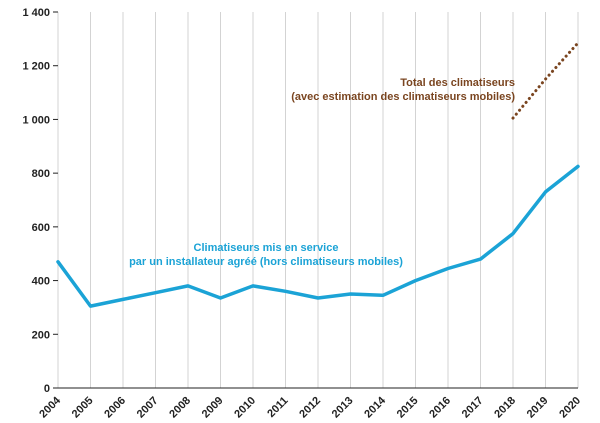  I want to click on x-tick-label: 2019, so click(538, 408).